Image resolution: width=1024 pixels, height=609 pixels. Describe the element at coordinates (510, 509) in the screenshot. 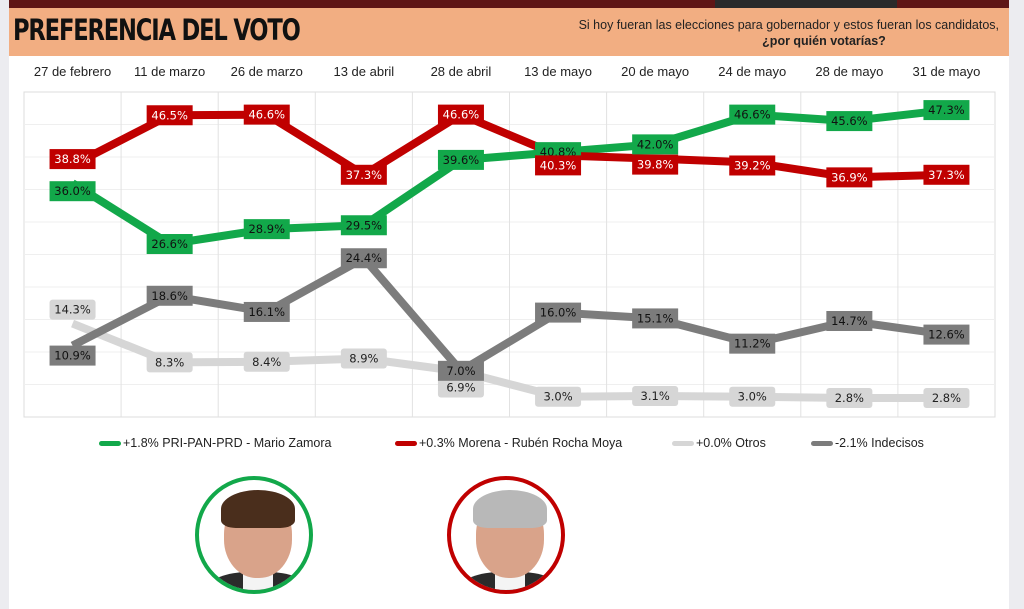

I see `hair-shape` at that location.